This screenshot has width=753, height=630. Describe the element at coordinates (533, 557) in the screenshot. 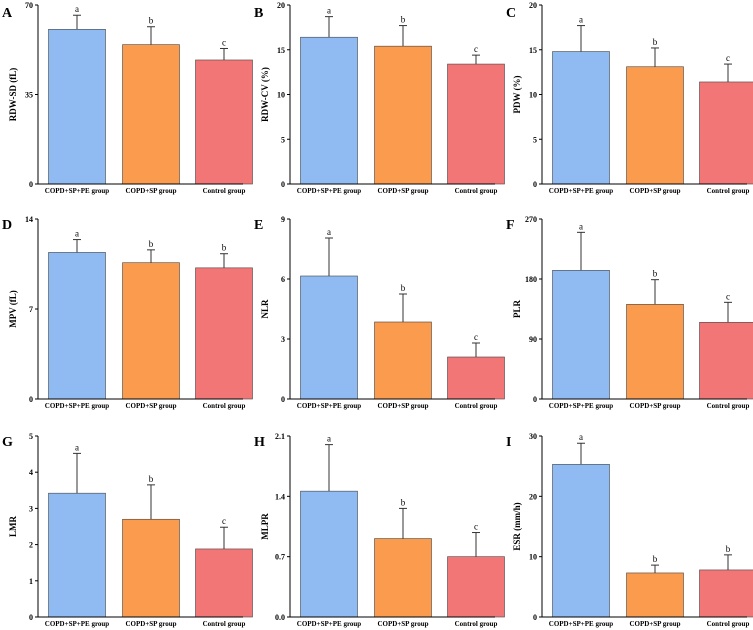

I see `ytick-label-i-1: 10` at that location.